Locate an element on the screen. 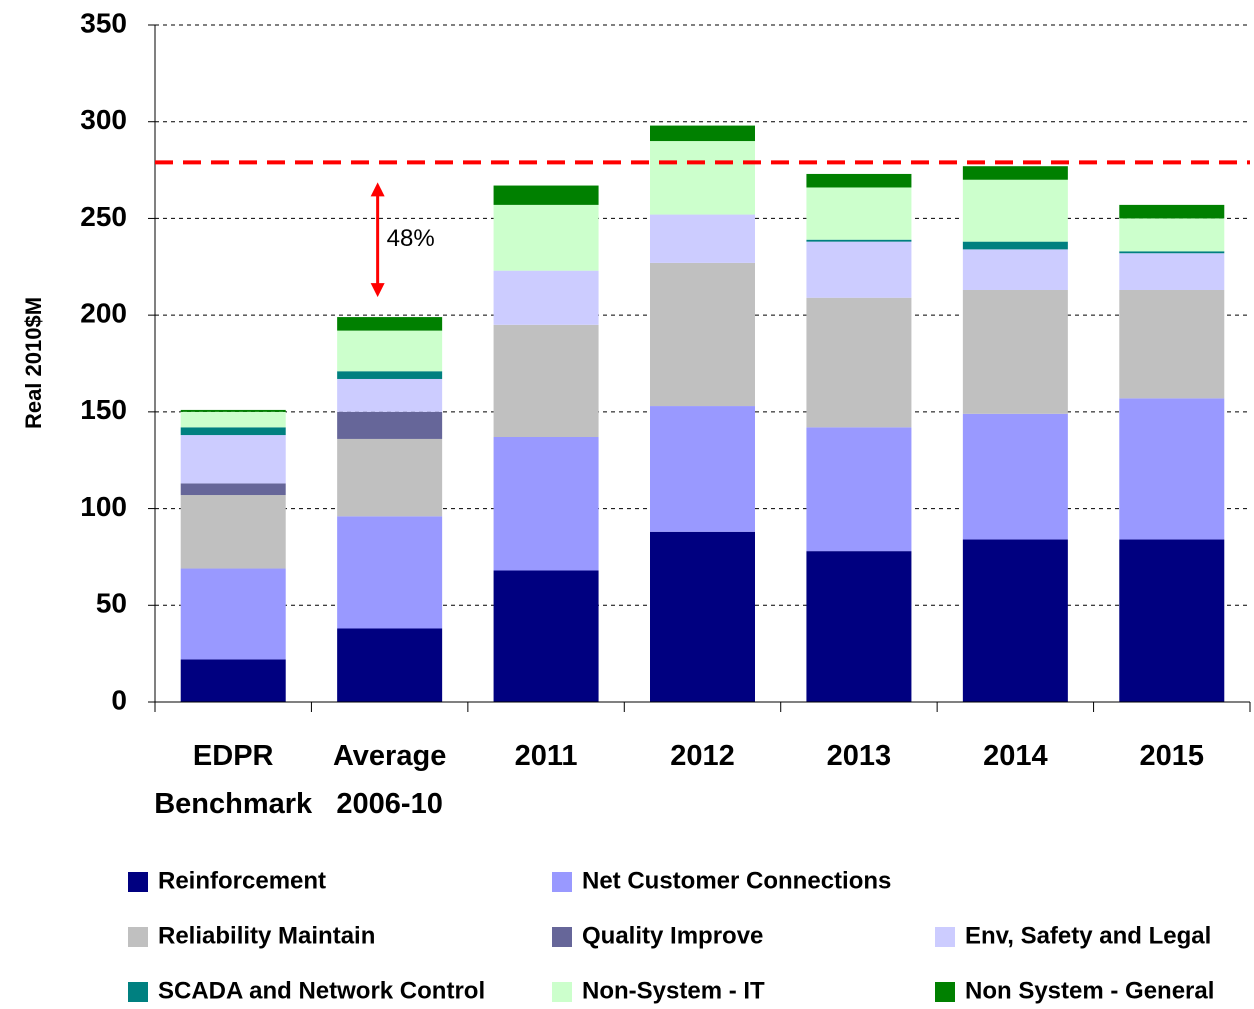  y-tick-label: 50 is located at coordinates (111, 603).